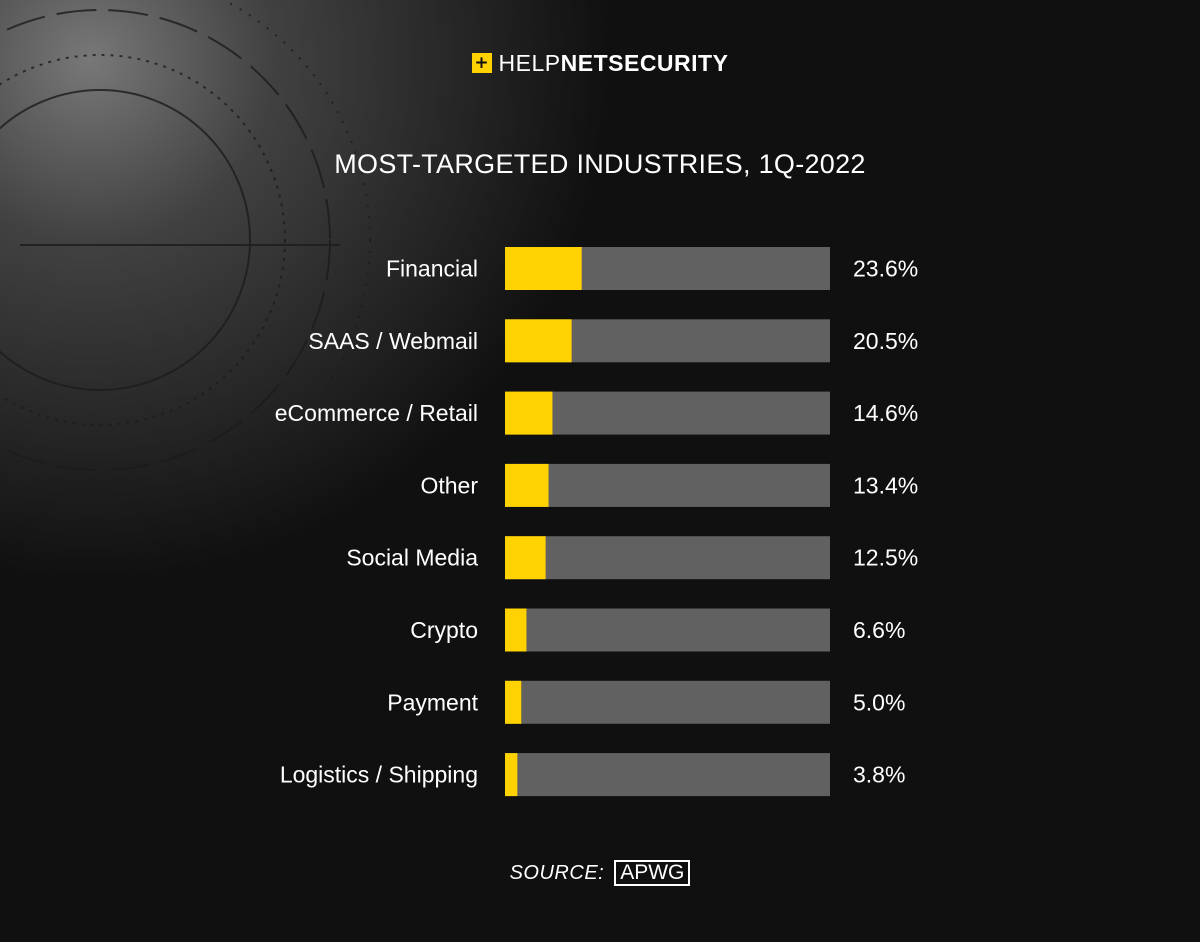 The width and height of the screenshot is (1200, 942). I want to click on logo-wordmark: HELPNETSECURITY, so click(614, 63).